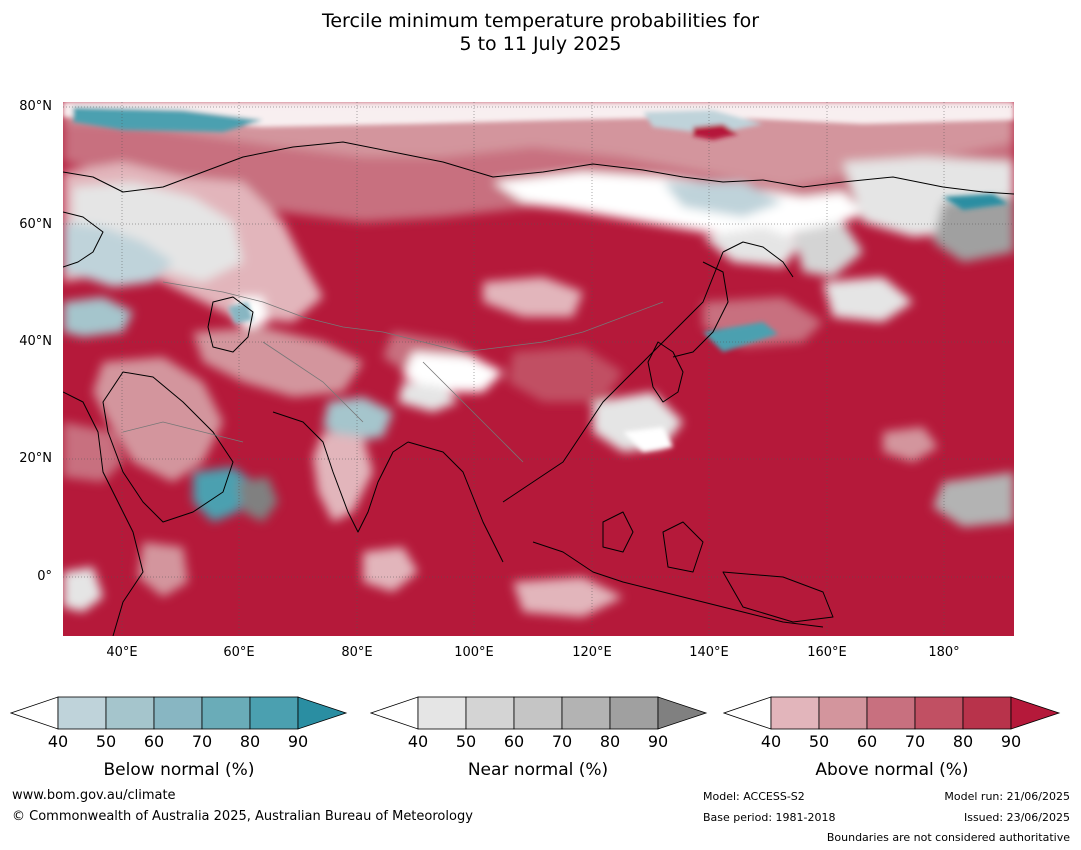 This screenshot has height=850, width=1081. I want to click on colorbar-below-normal, so click(179, 714).